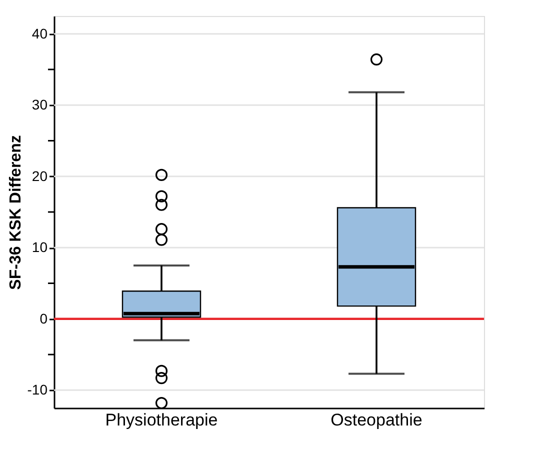 The width and height of the screenshot is (541, 456). I want to click on x-tick-label: Osteopathie, so click(376, 420).